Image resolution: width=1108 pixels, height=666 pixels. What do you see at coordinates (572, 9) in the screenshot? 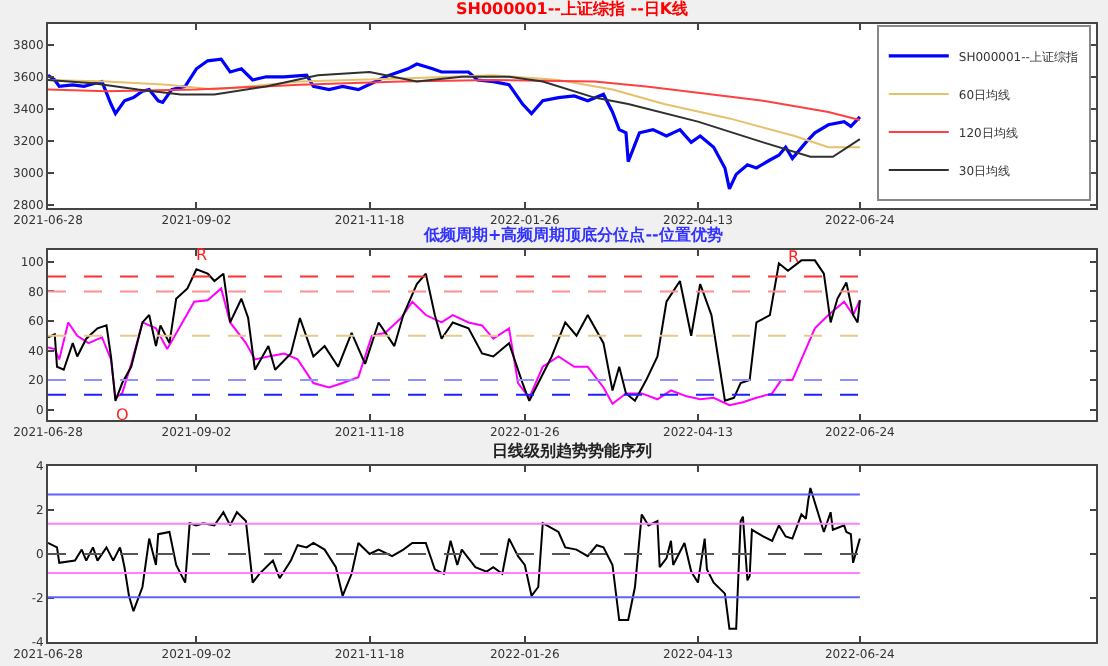
I see `chart-title: SH000001--上证综指 --日K线` at bounding box center [572, 9].